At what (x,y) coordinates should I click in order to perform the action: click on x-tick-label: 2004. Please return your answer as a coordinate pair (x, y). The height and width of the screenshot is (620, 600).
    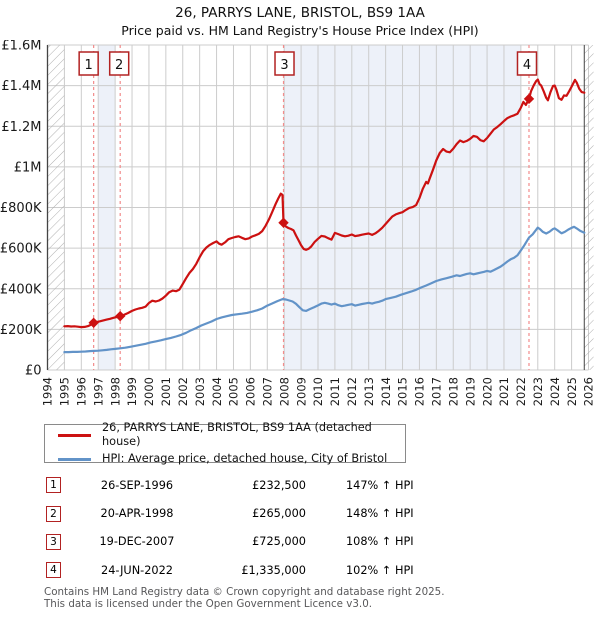
    Looking at the image, I should click on (217, 391).